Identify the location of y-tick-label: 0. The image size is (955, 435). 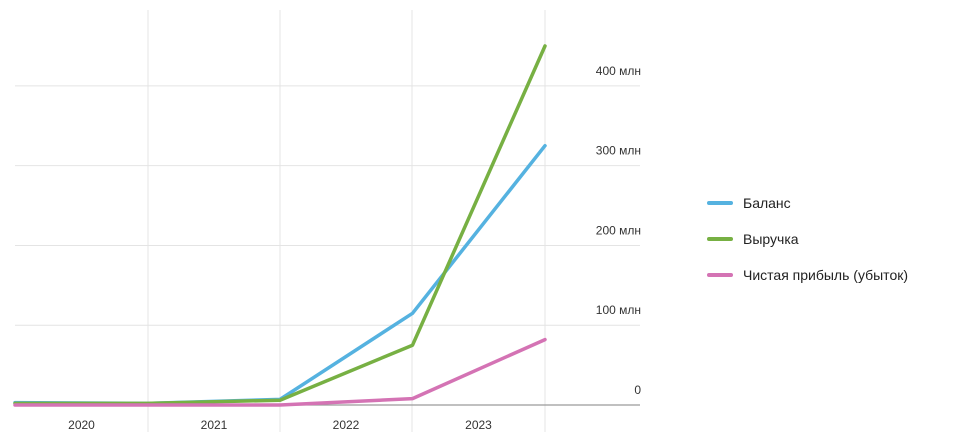
(637, 390).